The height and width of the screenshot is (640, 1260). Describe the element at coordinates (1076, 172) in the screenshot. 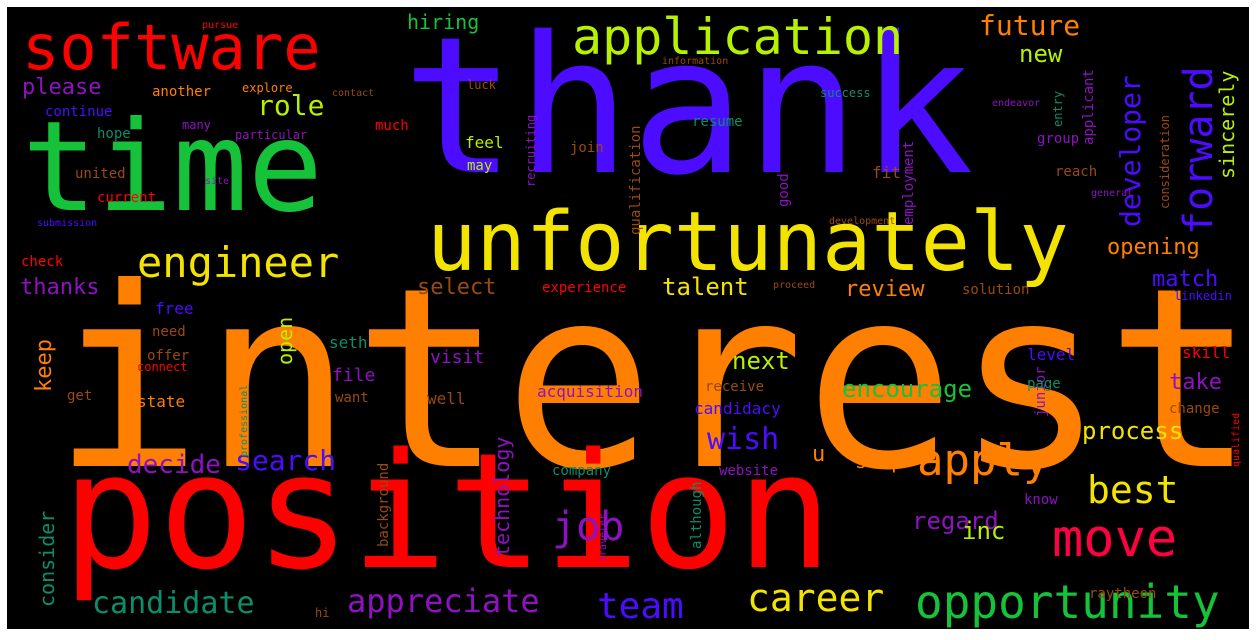

I see `word-reach: reach` at that location.